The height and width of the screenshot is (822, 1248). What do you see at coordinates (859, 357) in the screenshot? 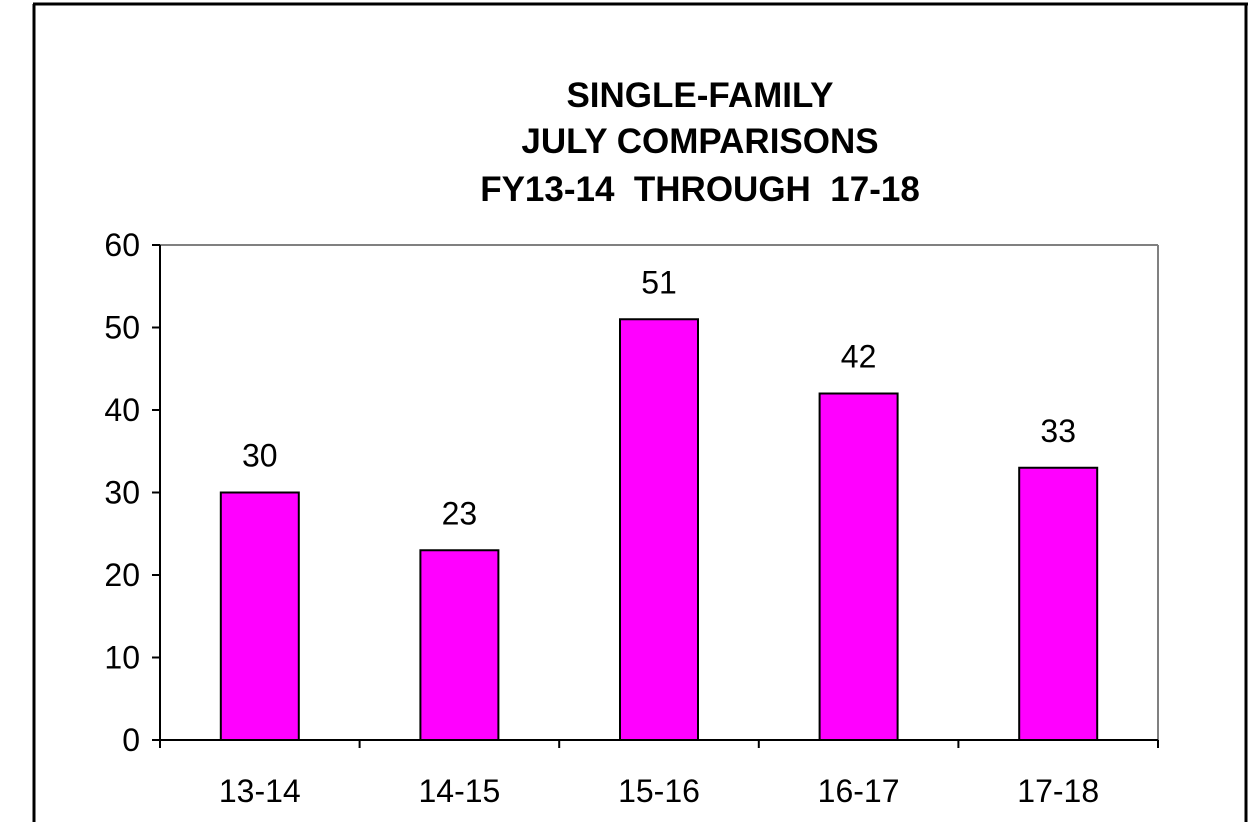
I see `data-label-16-17: 42` at bounding box center [859, 357].